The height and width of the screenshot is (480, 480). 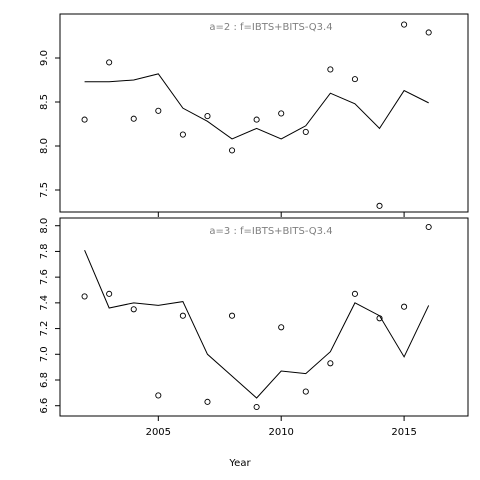 What do you see at coordinates (270, 27) in the screenshot?
I see `panel-a2-title: a=2 : f=IBTS+BITS-Q3.4` at bounding box center [270, 27].